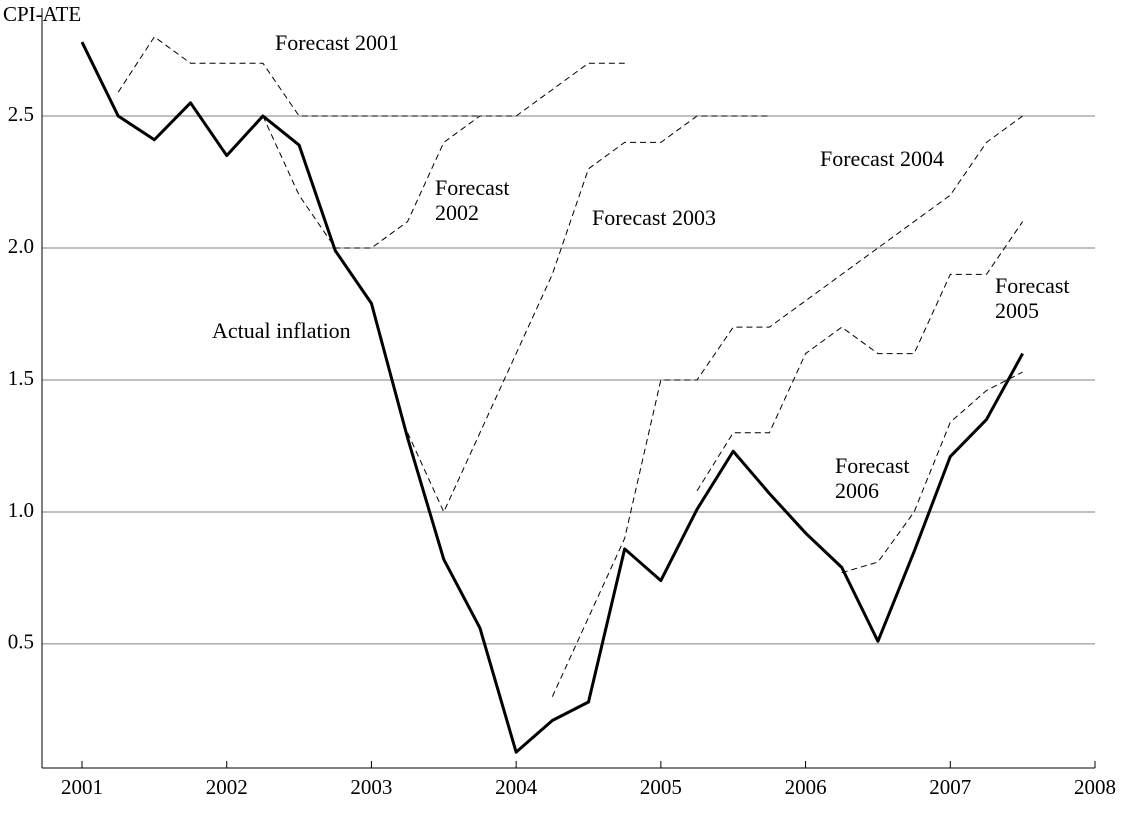  Describe the element at coordinates (21, 378) in the screenshot. I see `y-tick-label: 1.5` at that location.